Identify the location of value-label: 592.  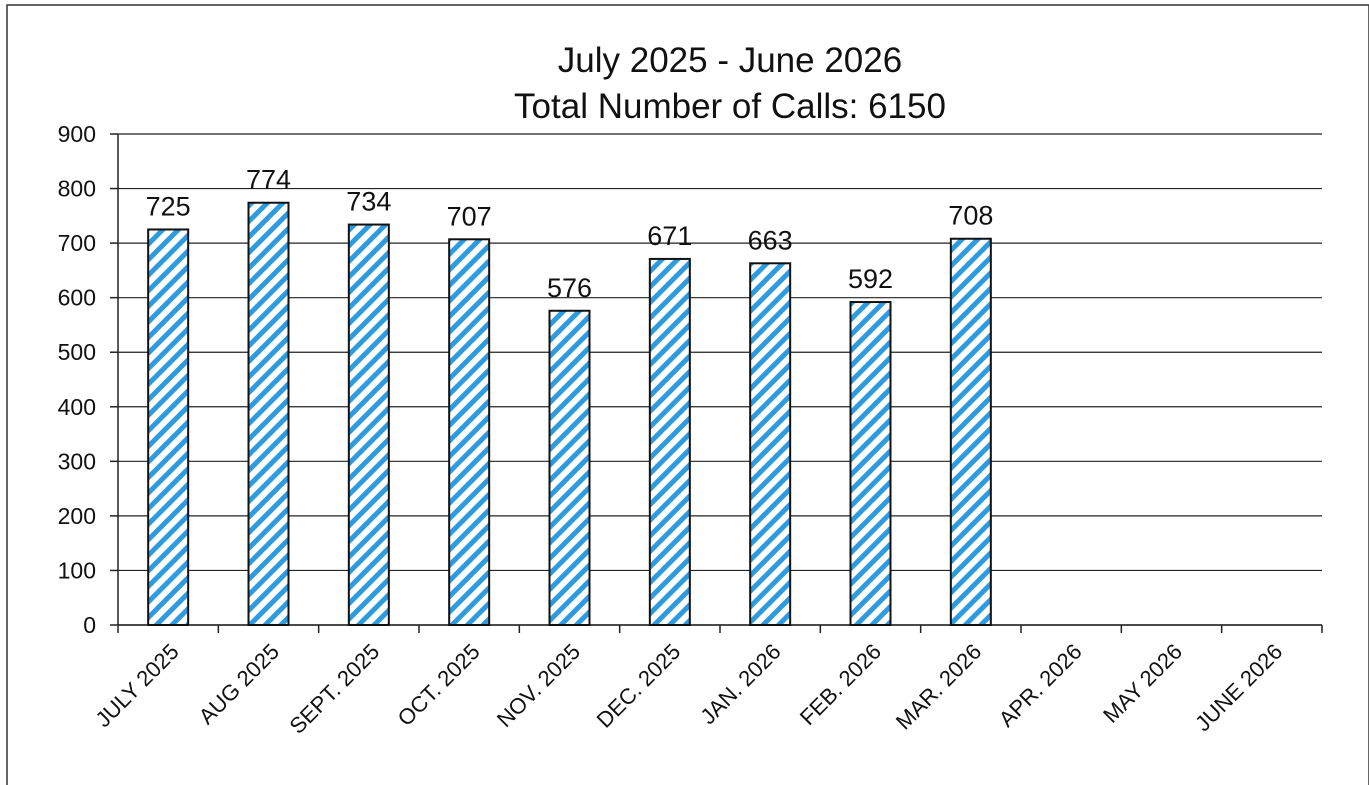
(870, 279).